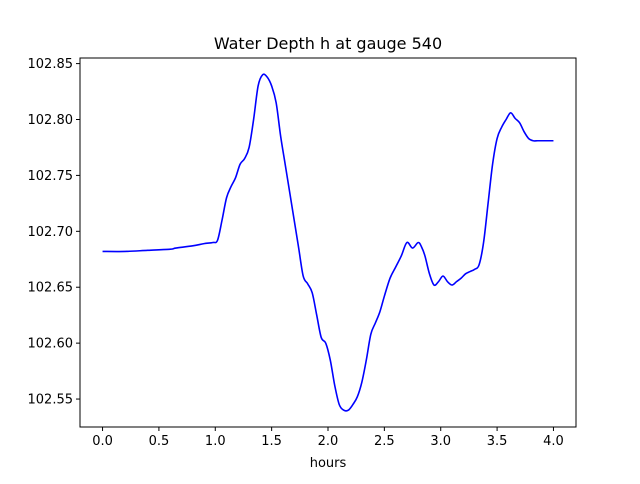  What do you see at coordinates (497, 441) in the screenshot?
I see `x-tick-label: 3.5` at bounding box center [497, 441].